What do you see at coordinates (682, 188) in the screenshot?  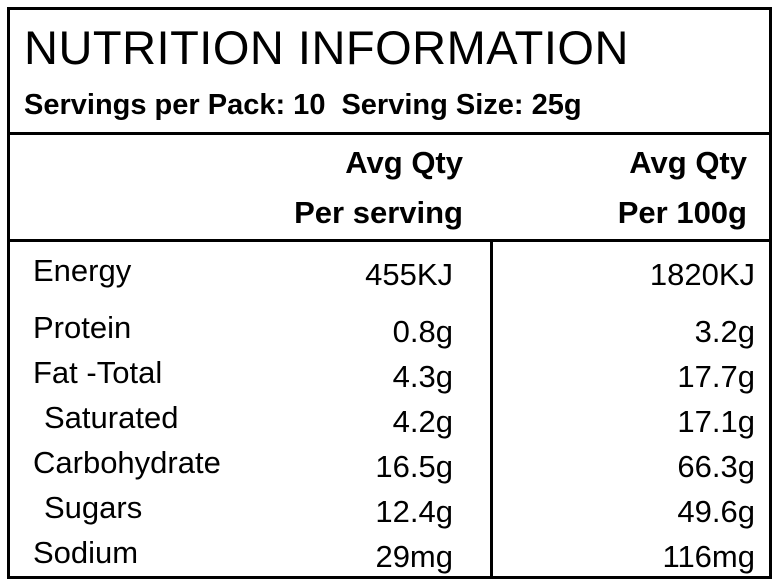 I see `column-header-per-100g: Avg Qty Per 100g` at bounding box center [682, 188].